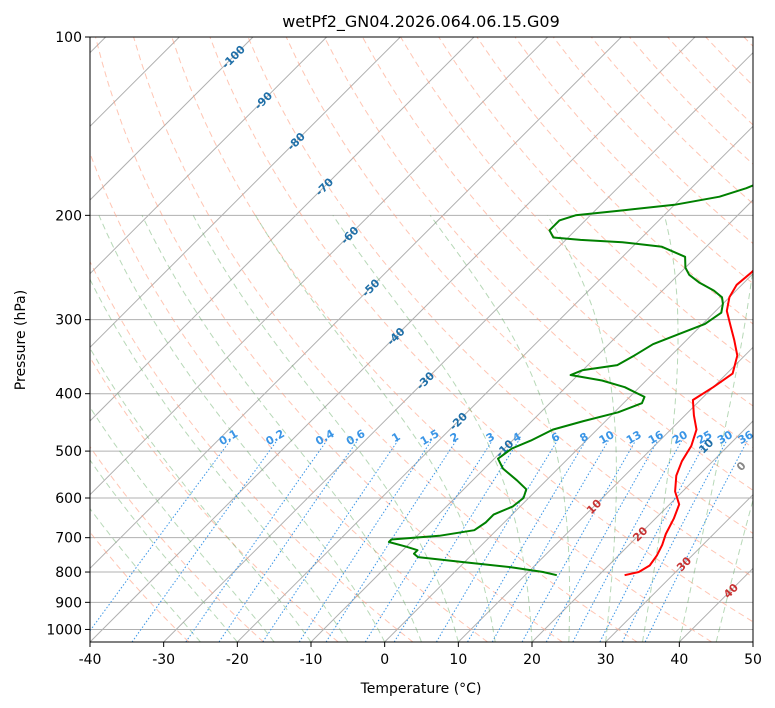 Image resolution: width=775 pixels, height=708 pixels. What do you see at coordinates (396, 437) in the screenshot?
I see `mixing-ratio-label: 1` at bounding box center [396, 437].